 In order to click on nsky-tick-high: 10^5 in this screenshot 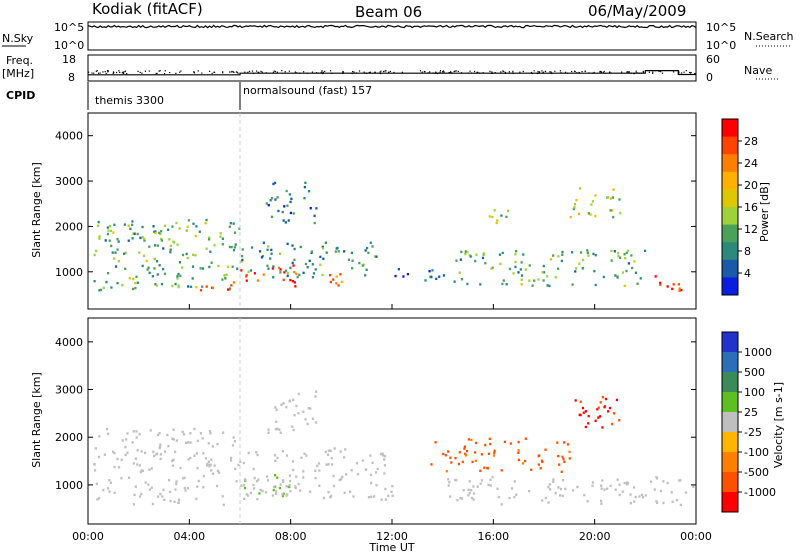, I will do `click(69, 27)`.